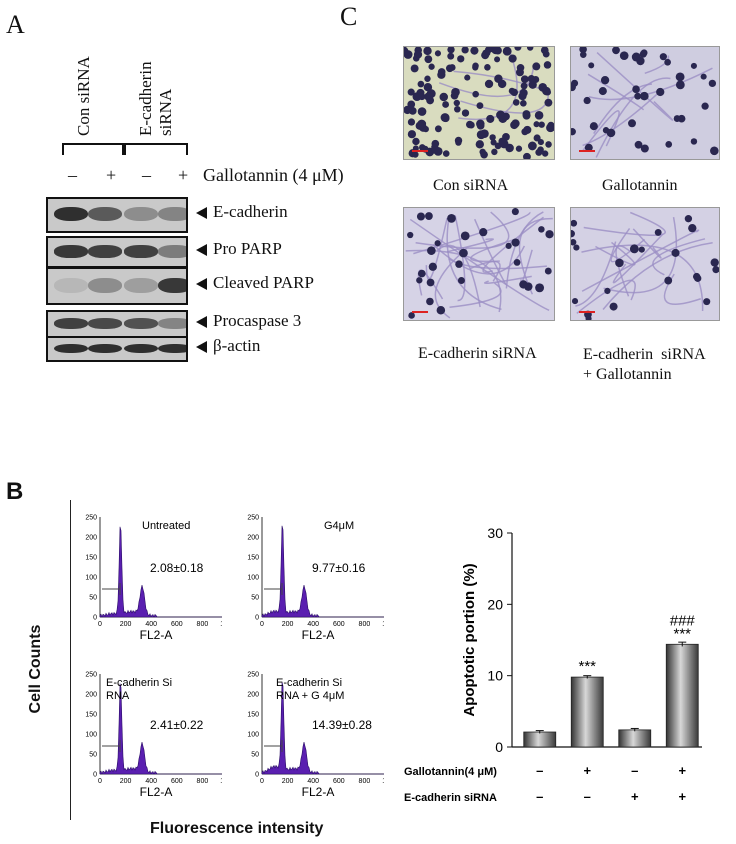 Image resolution: width=736 pixels, height=844 pixels. What do you see at coordinates (139, 683) in the screenshot?
I see `histogram-title: E-cadherin Si` at bounding box center [139, 683].